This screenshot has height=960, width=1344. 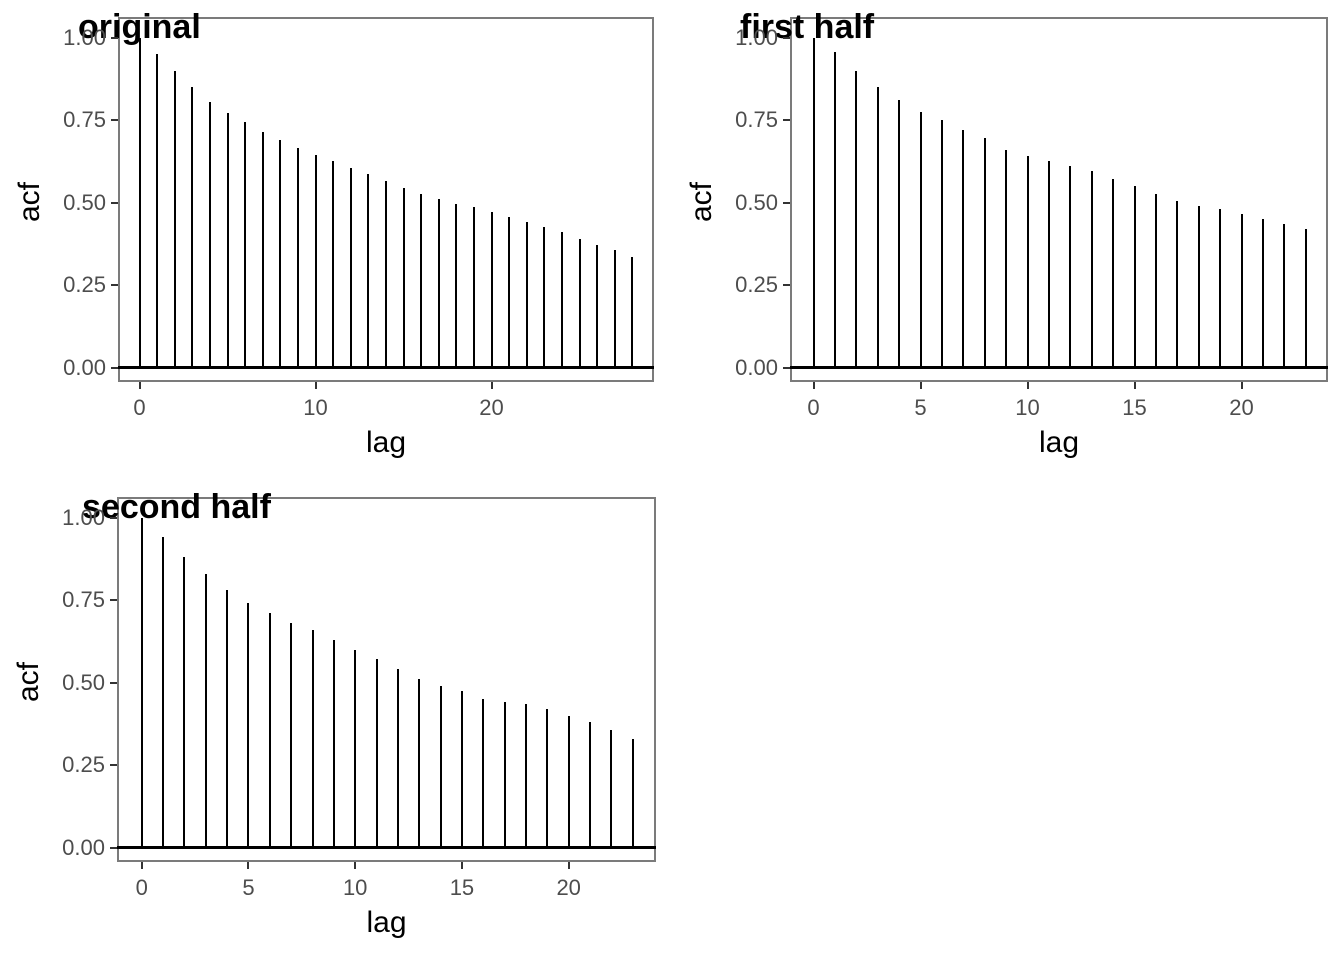 I want to click on x-axis-title: lag, so click(x=386, y=442).